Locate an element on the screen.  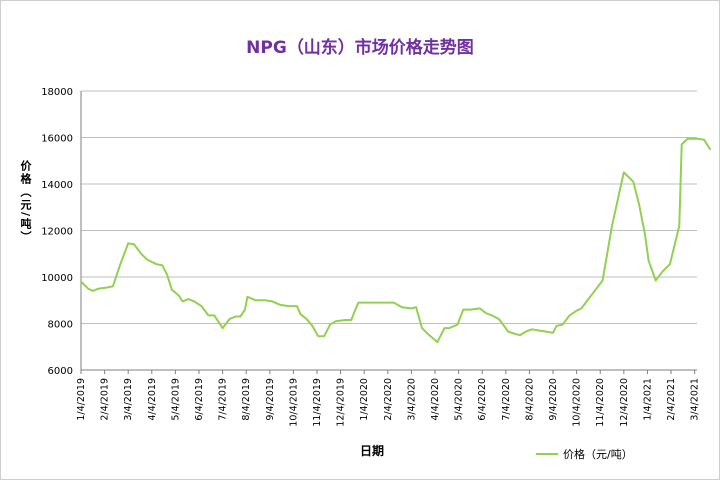
x-tick-label: 7/4/2020 is located at coordinates (506, 399).